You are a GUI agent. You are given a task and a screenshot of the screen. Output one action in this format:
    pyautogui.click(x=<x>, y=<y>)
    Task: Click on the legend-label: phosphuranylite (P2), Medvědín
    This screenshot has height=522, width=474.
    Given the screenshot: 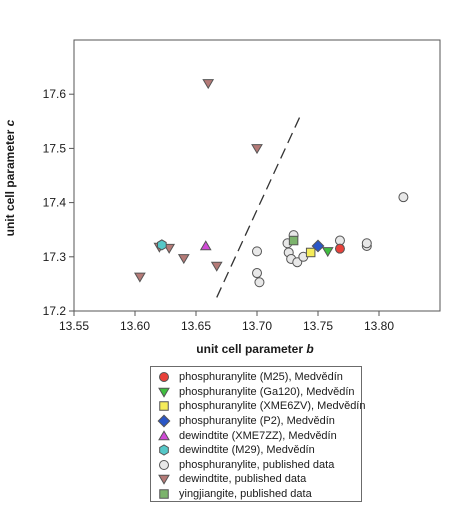 What is the action you would take?
    pyautogui.click(x=257, y=421)
    